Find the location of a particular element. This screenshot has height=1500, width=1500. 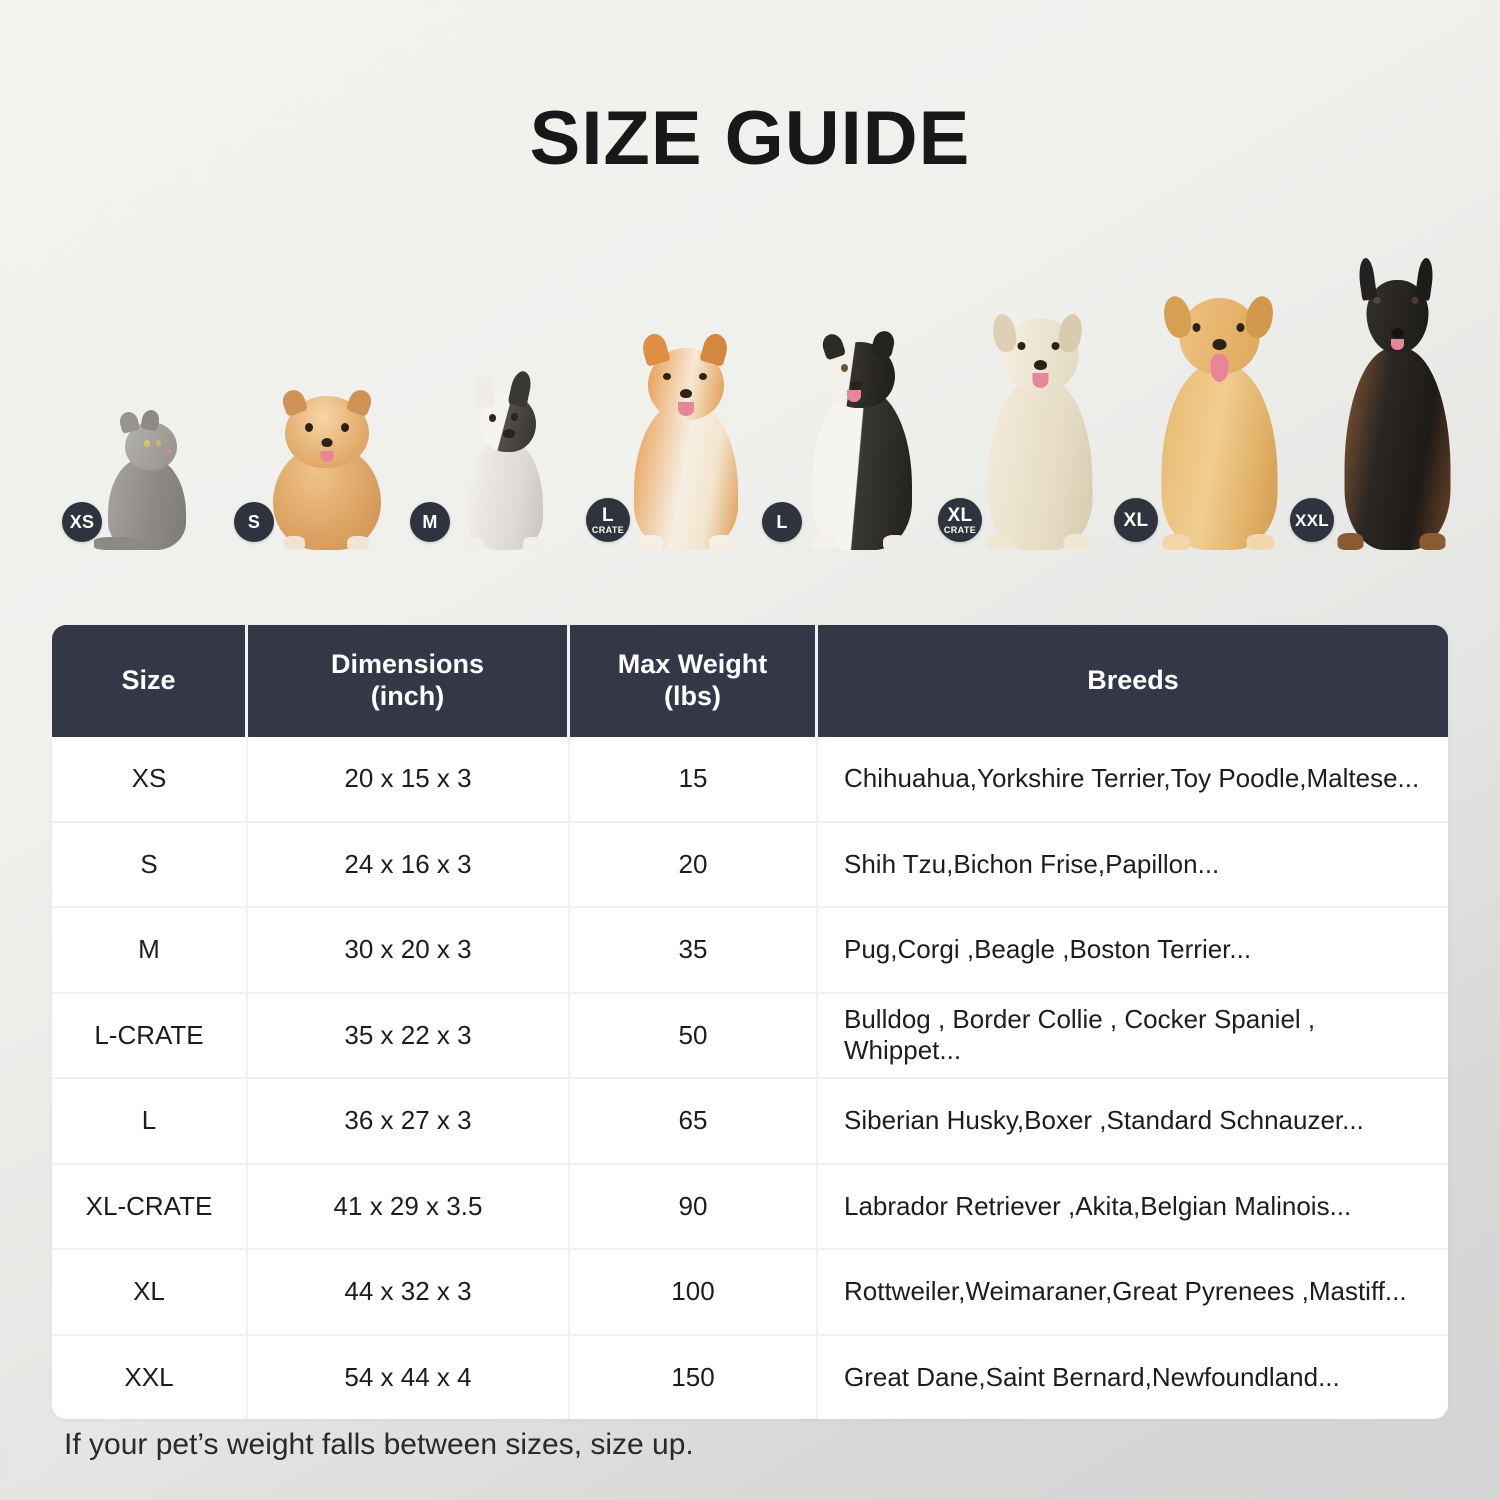

pet-figure-l: L is located at coordinates (862, 432).